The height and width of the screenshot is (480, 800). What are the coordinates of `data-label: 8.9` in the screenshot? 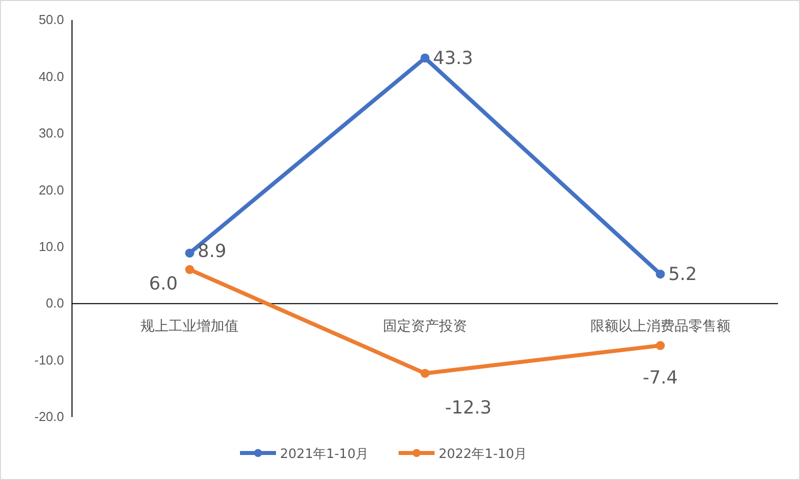 It's located at (212, 251).